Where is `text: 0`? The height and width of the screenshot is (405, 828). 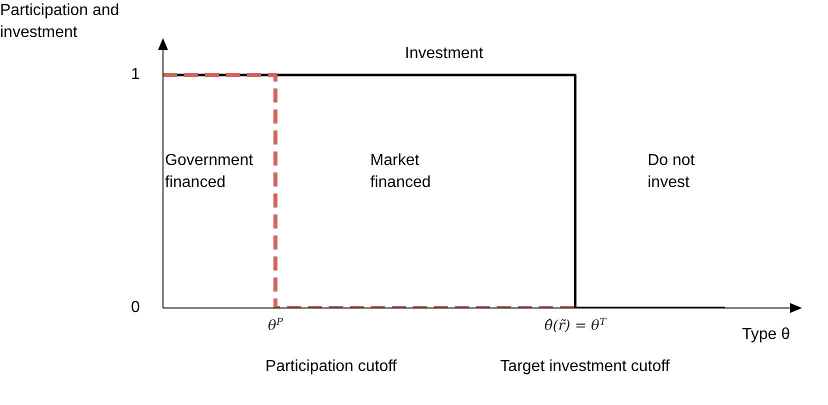 text: 0 is located at coordinates (136, 308).